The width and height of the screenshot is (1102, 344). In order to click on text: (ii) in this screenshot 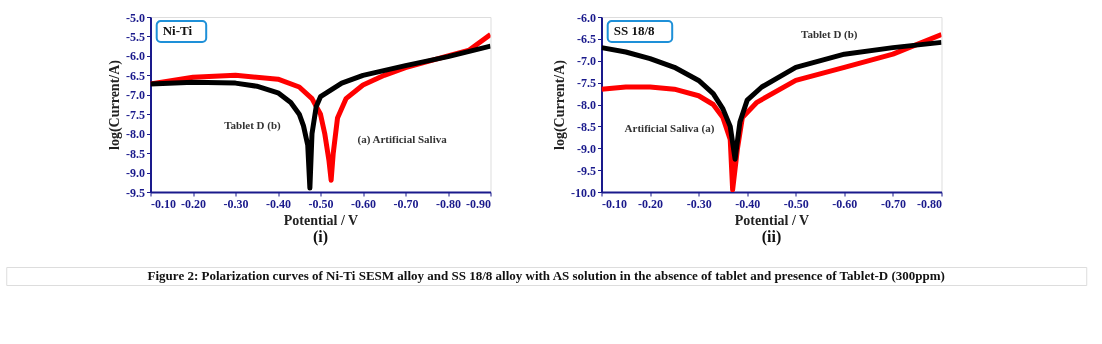, I will do `click(771, 237)`.